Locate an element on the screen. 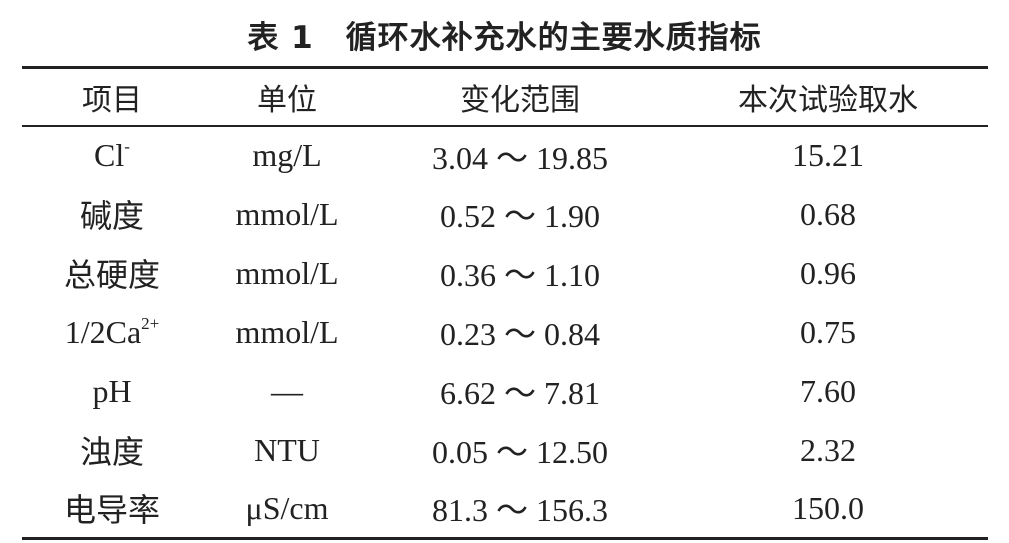  header-row: 项目 单位 变化范围 本次试验取水 is located at coordinates (505, 96).